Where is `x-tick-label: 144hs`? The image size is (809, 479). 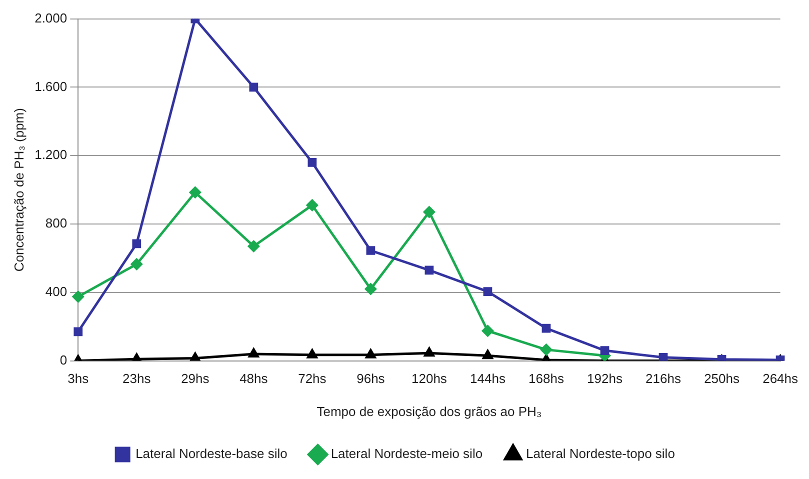
x-tick-label: 144hs is located at coordinates (488, 378).